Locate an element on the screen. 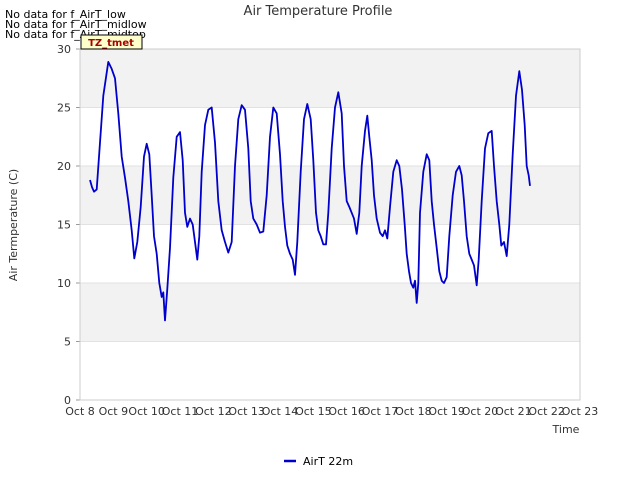 Image resolution: width=640 pixels, height=480 pixels. x-tick-label: Oct 15 is located at coordinates (313, 411).